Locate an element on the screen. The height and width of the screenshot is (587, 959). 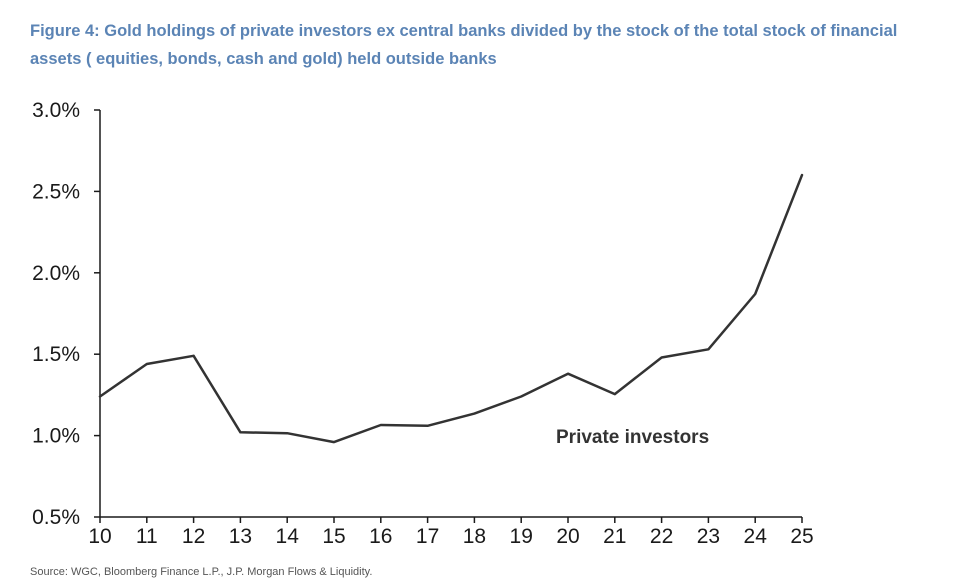
y-axis: 0.5% 1.0% 1.5% 2.0% 2.5% 3.0% is located at coordinates (66, 314).